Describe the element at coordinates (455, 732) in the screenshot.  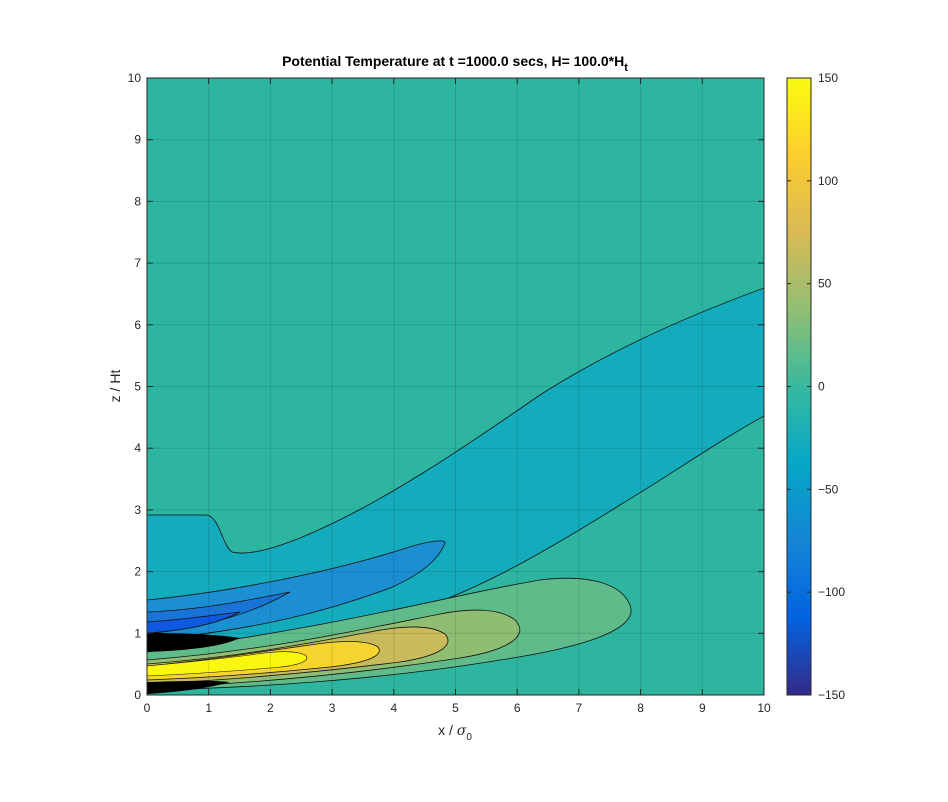
I see `x-axis-label: x / σ0` at that location.